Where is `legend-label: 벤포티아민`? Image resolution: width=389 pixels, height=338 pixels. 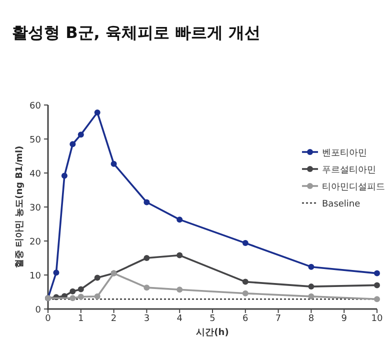 legend-label: 벤포티아민 is located at coordinates (344, 153).